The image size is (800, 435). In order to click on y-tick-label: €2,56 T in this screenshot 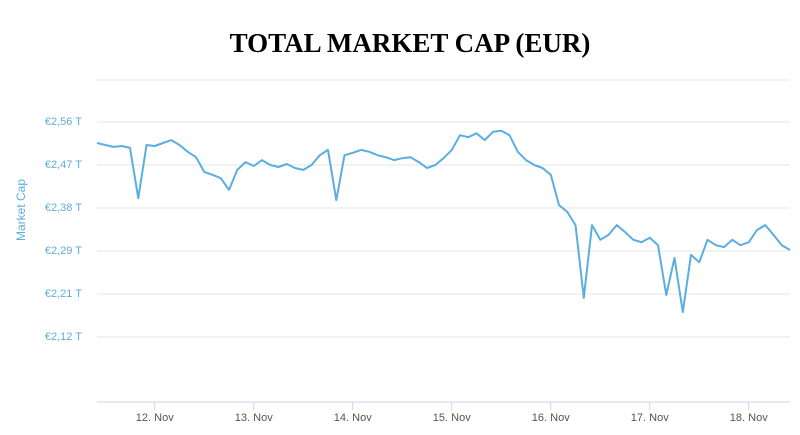, I will do `click(63, 122)`.